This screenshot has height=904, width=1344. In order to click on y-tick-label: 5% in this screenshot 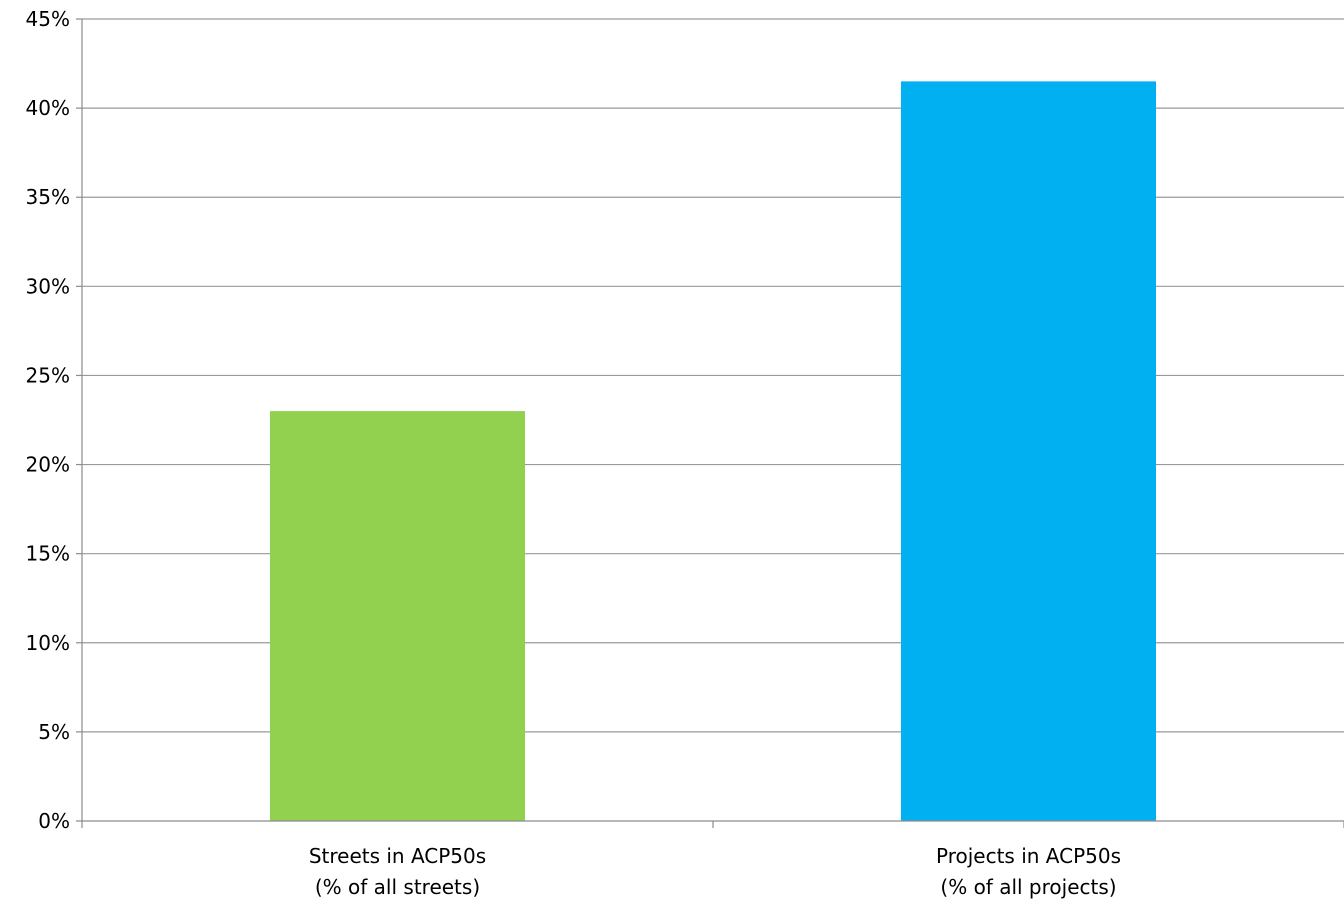, I will do `click(54, 732)`.